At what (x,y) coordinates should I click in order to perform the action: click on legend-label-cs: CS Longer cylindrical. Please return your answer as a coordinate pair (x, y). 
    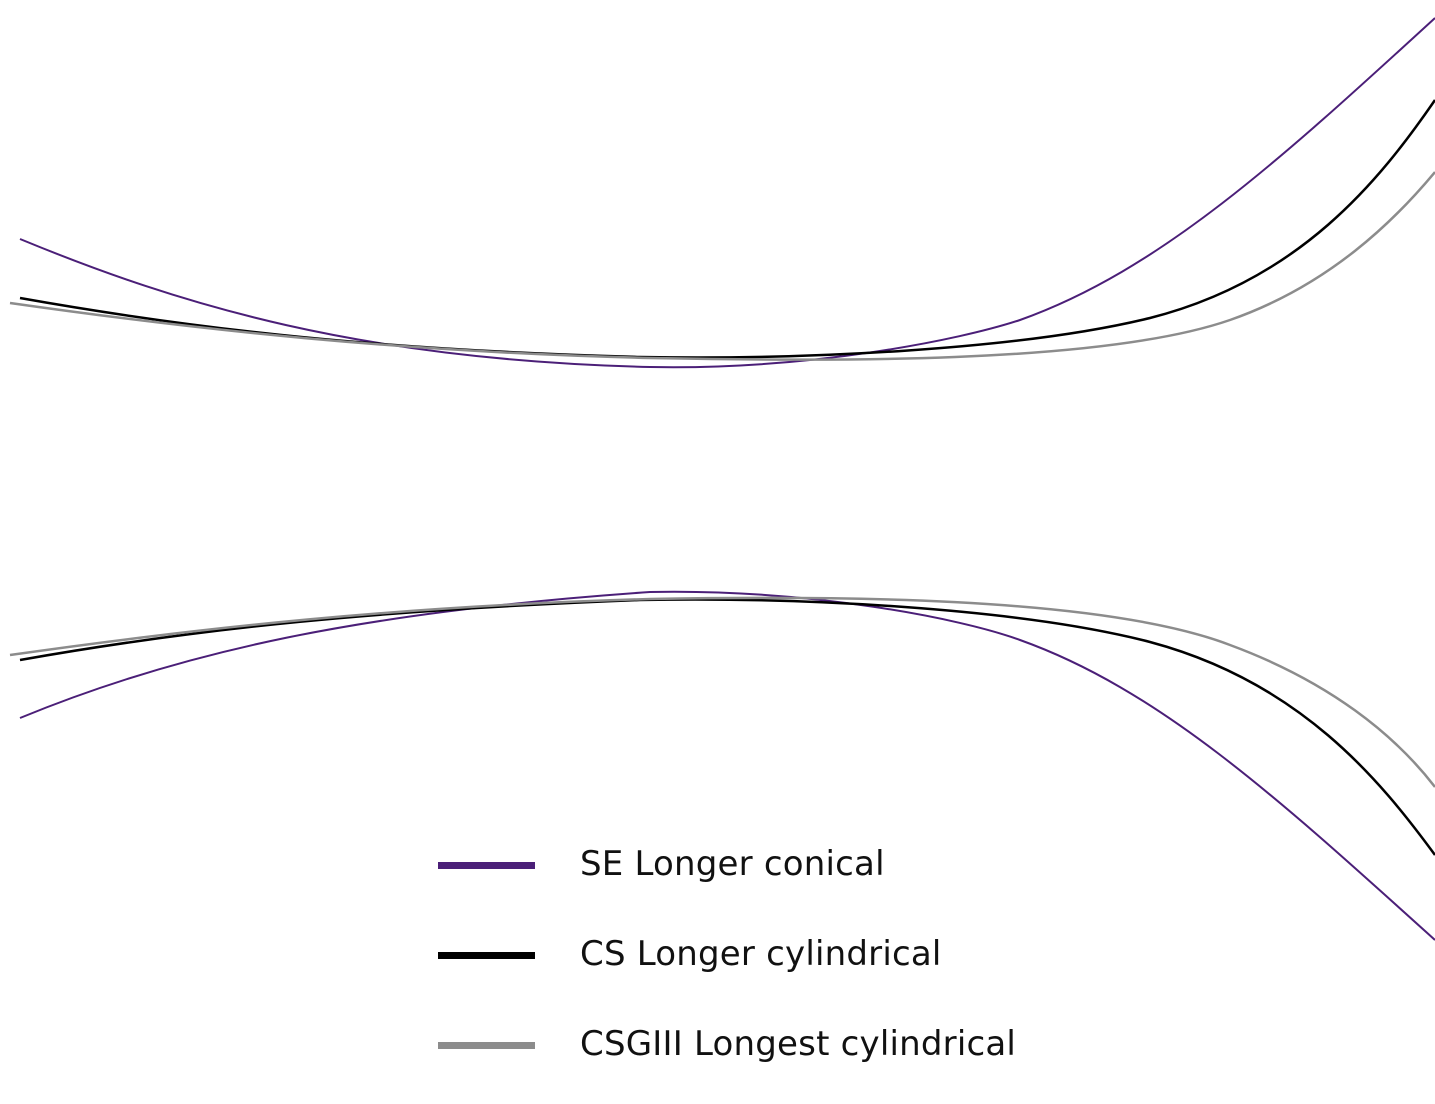
    Looking at the image, I should click on (761, 954).